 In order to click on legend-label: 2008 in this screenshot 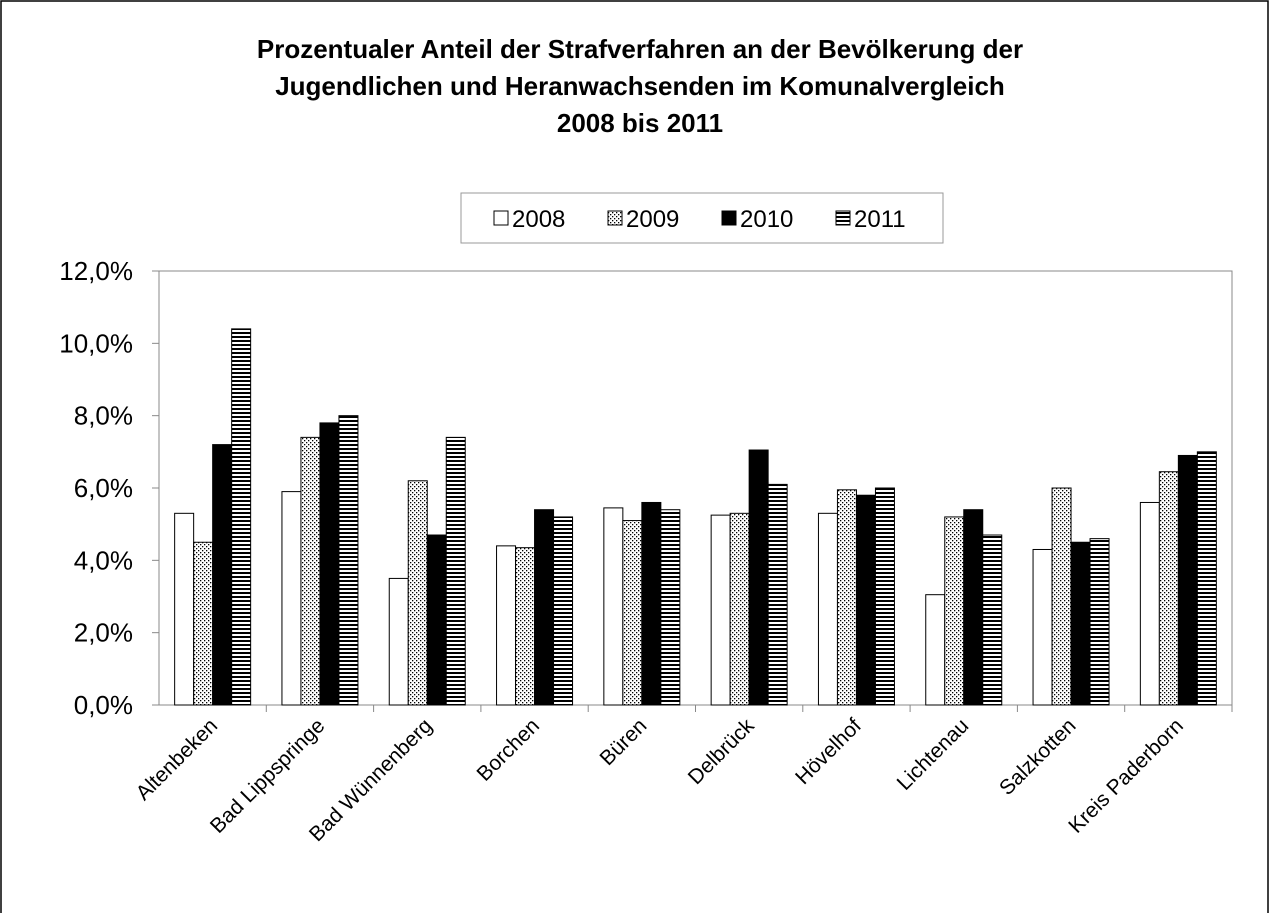, I will do `click(538, 219)`.